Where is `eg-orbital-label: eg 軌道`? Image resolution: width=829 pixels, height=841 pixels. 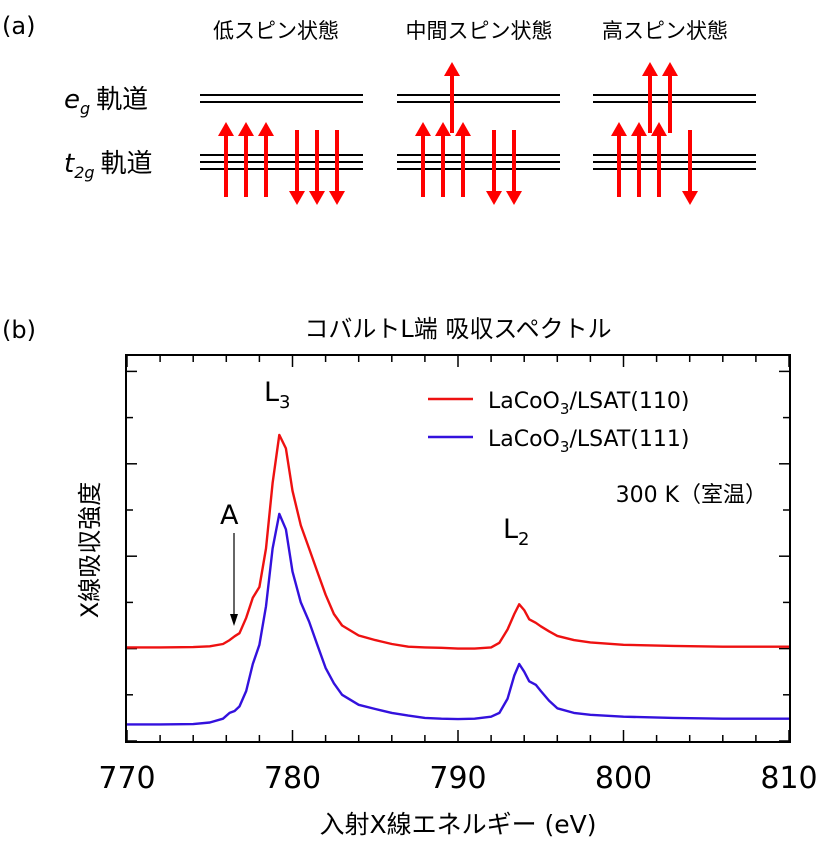 eg-orbital-label: eg 軌道 is located at coordinates (106, 101).